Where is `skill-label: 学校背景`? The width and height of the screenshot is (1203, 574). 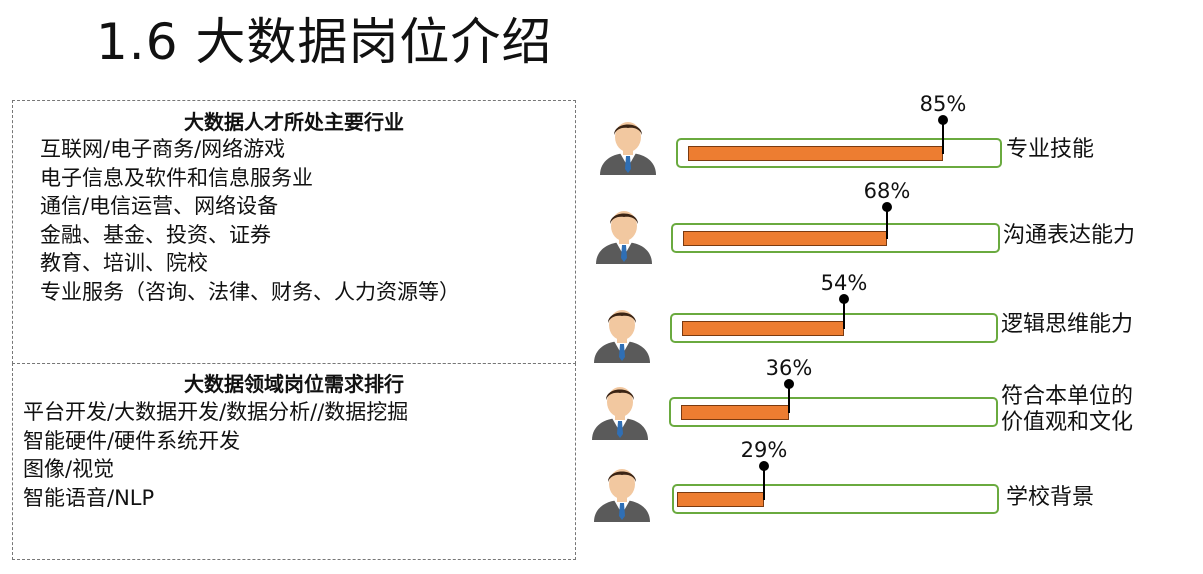
skill-label: 学校背景 is located at coordinates (1050, 498).